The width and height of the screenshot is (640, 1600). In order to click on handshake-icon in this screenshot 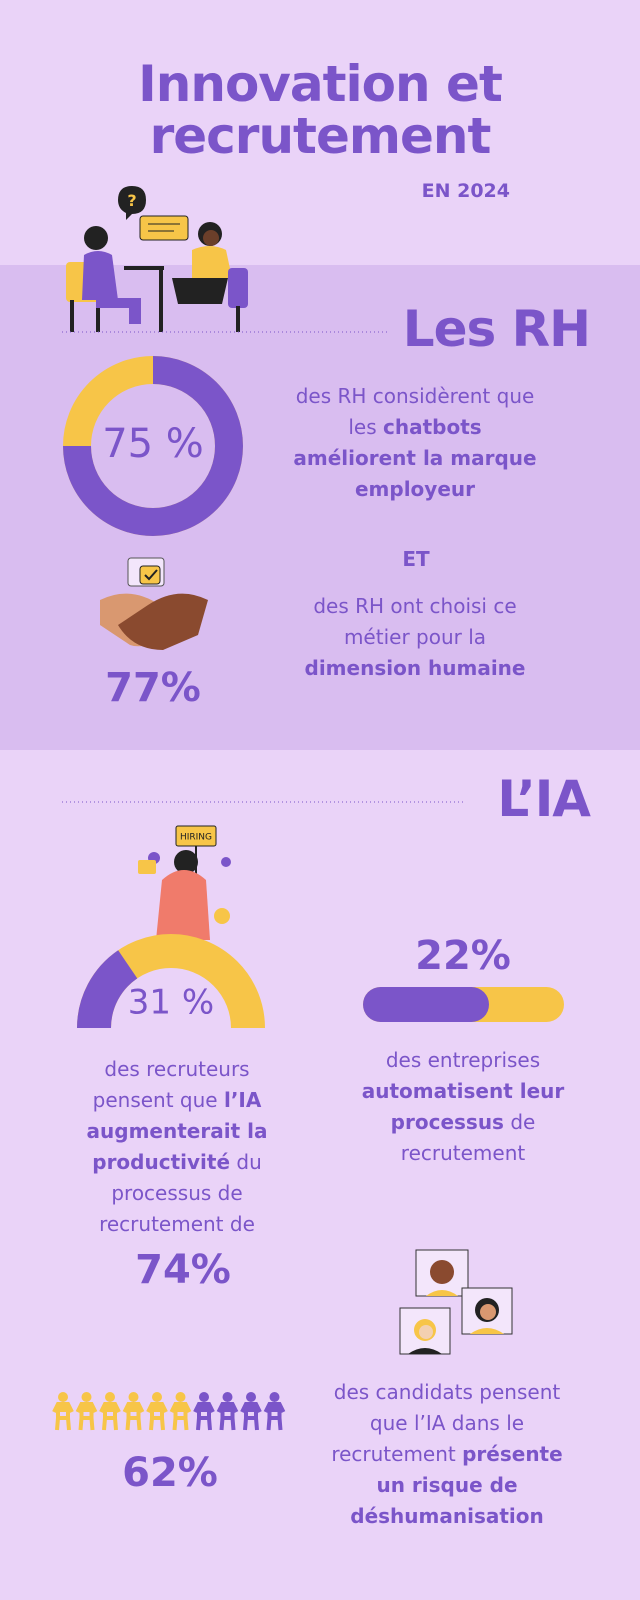, I will do `click(154, 603)`.